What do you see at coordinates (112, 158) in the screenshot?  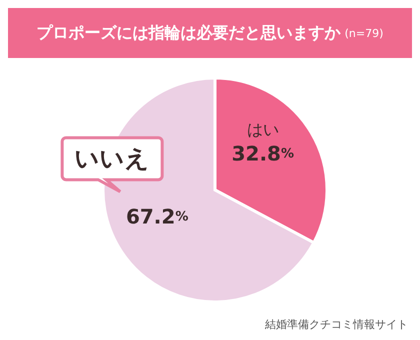 I see `slice-label: いいえ` at bounding box center [112, 158].